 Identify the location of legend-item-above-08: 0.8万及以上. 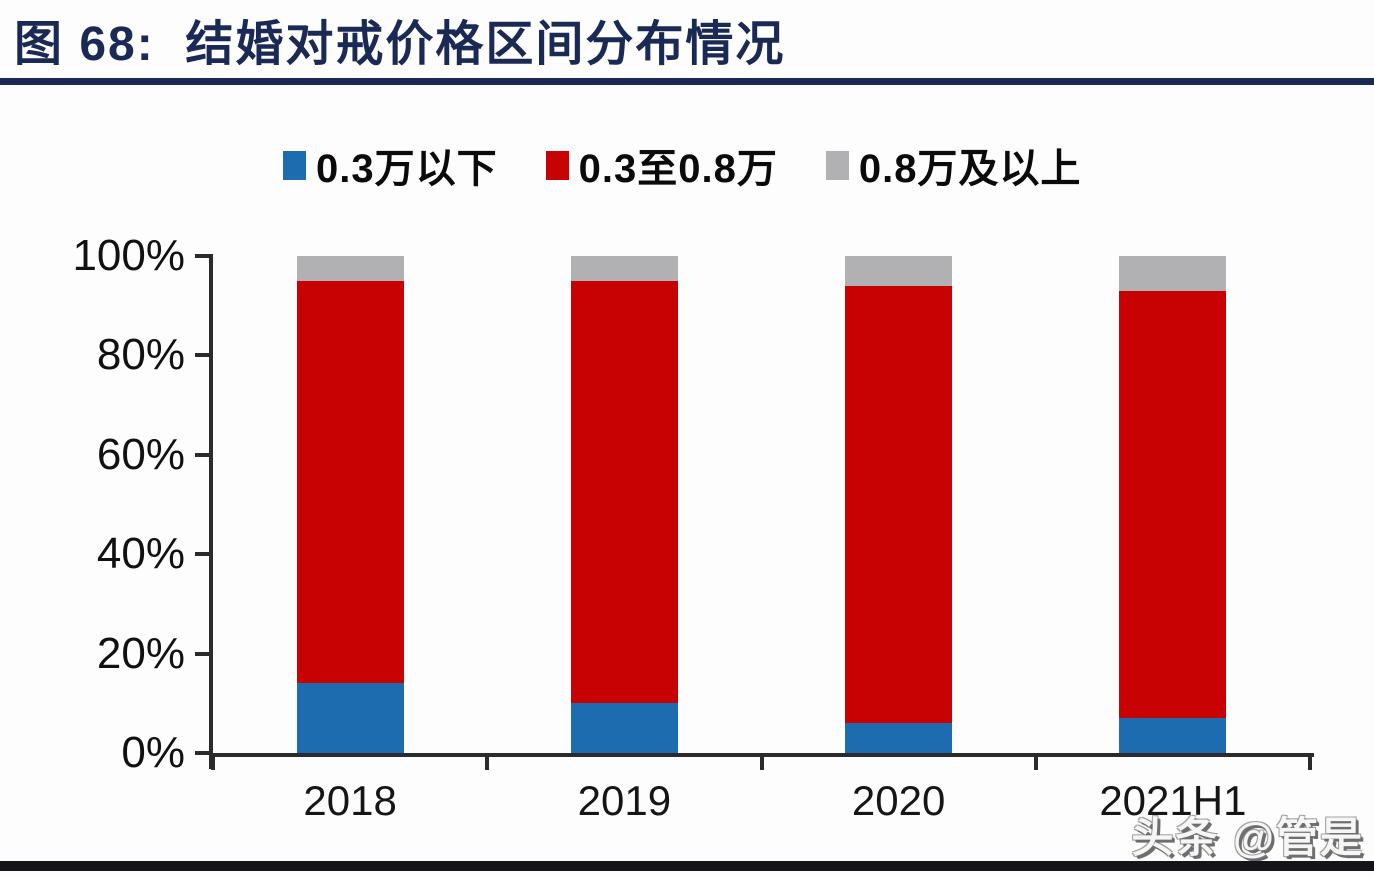
(953, 165).